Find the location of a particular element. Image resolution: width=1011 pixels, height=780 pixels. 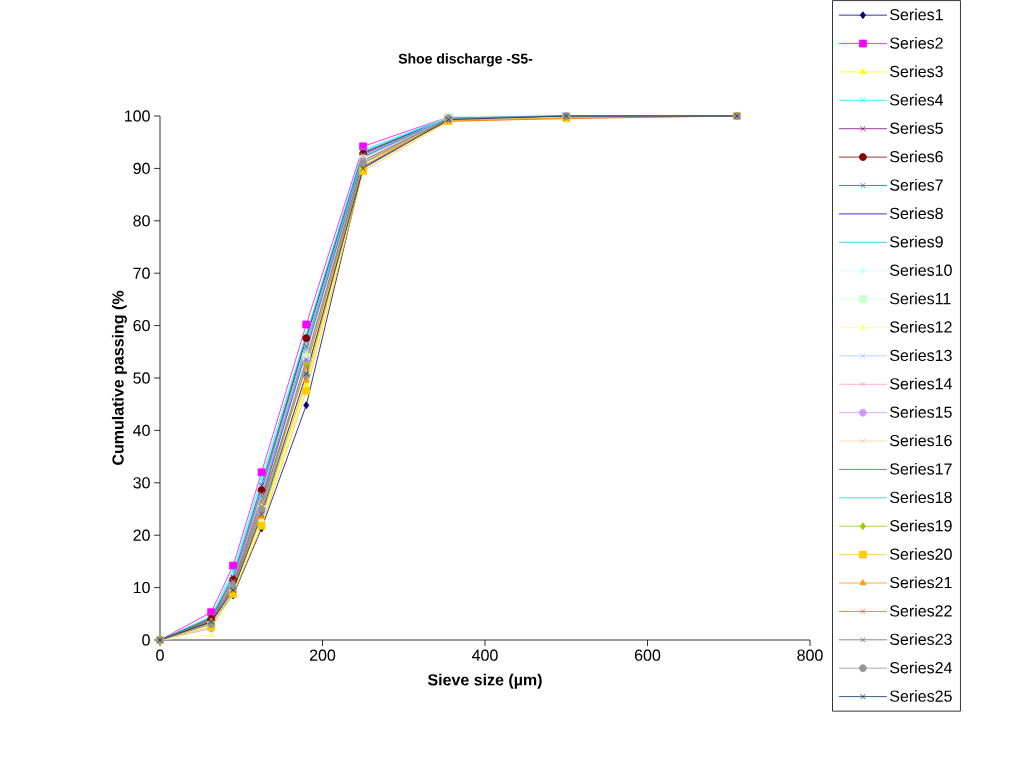

legend-label: Series19 is located at coordinates (921, 525).